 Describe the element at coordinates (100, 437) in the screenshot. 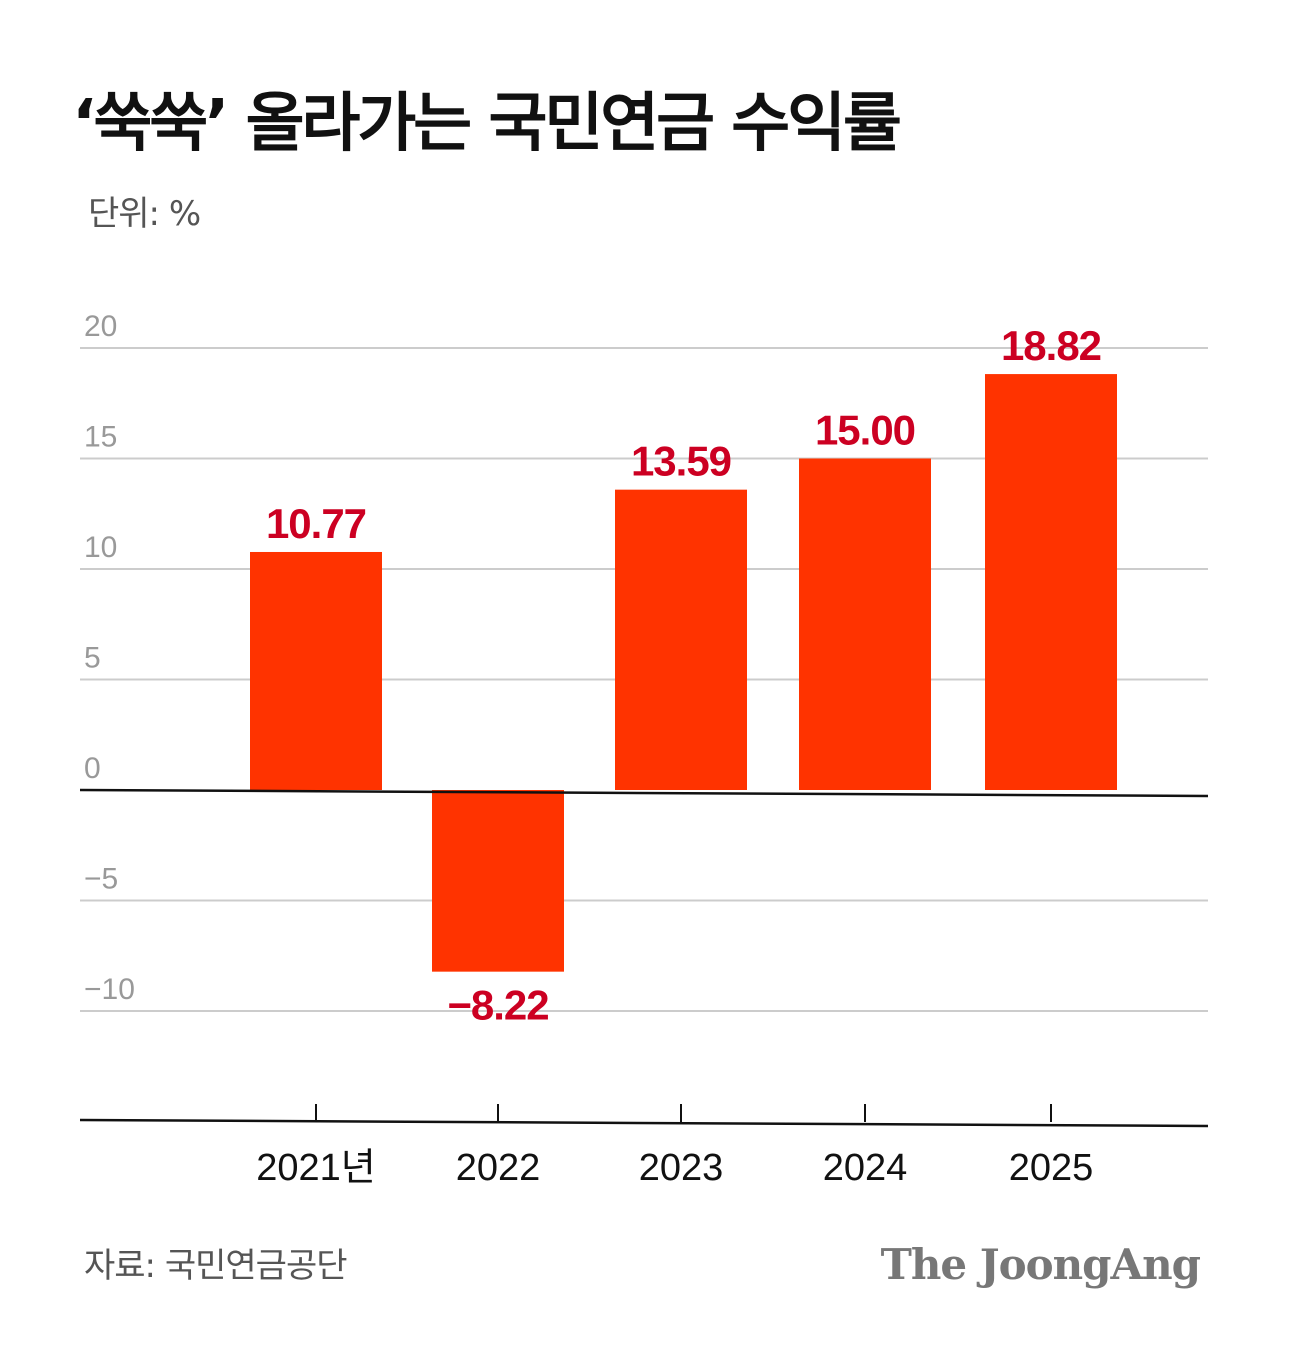

I see `y-tick-label: 15` at that location.